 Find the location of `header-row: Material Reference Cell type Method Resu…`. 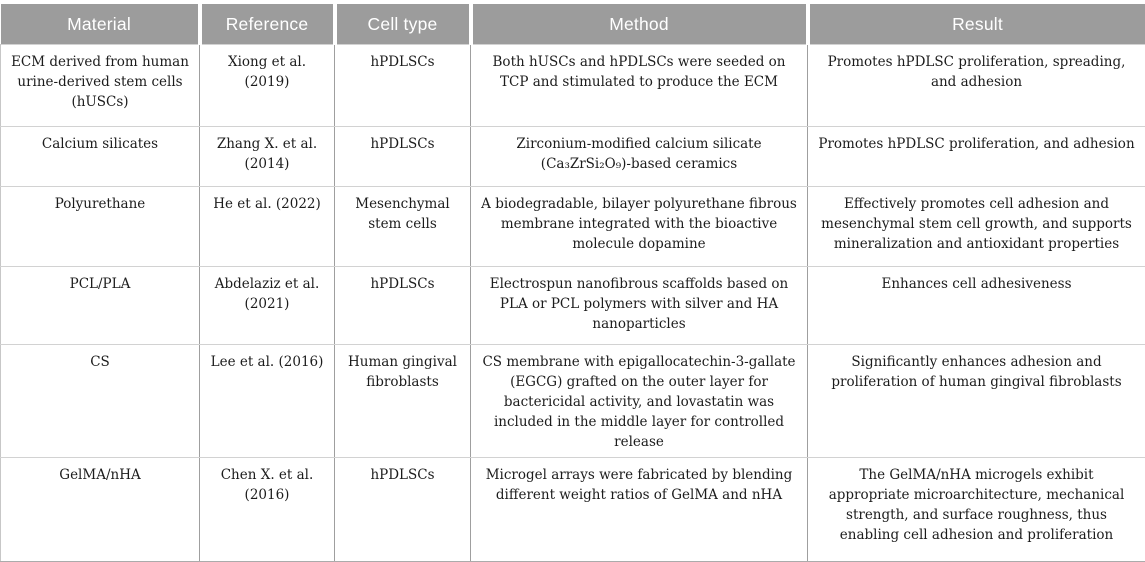

header-row: Material Reference Cell type Method Resu… is located at coordinates (573, 24).